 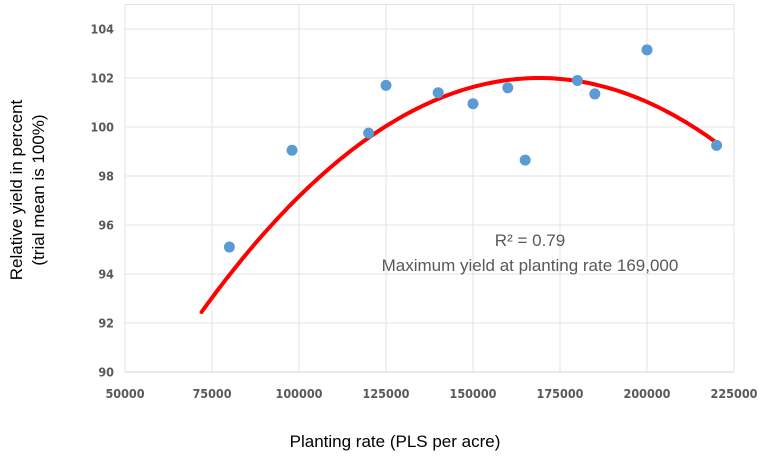 I want to click on y-axis-title-line-1: Relative yield in percent, so click(x=16, y=189).